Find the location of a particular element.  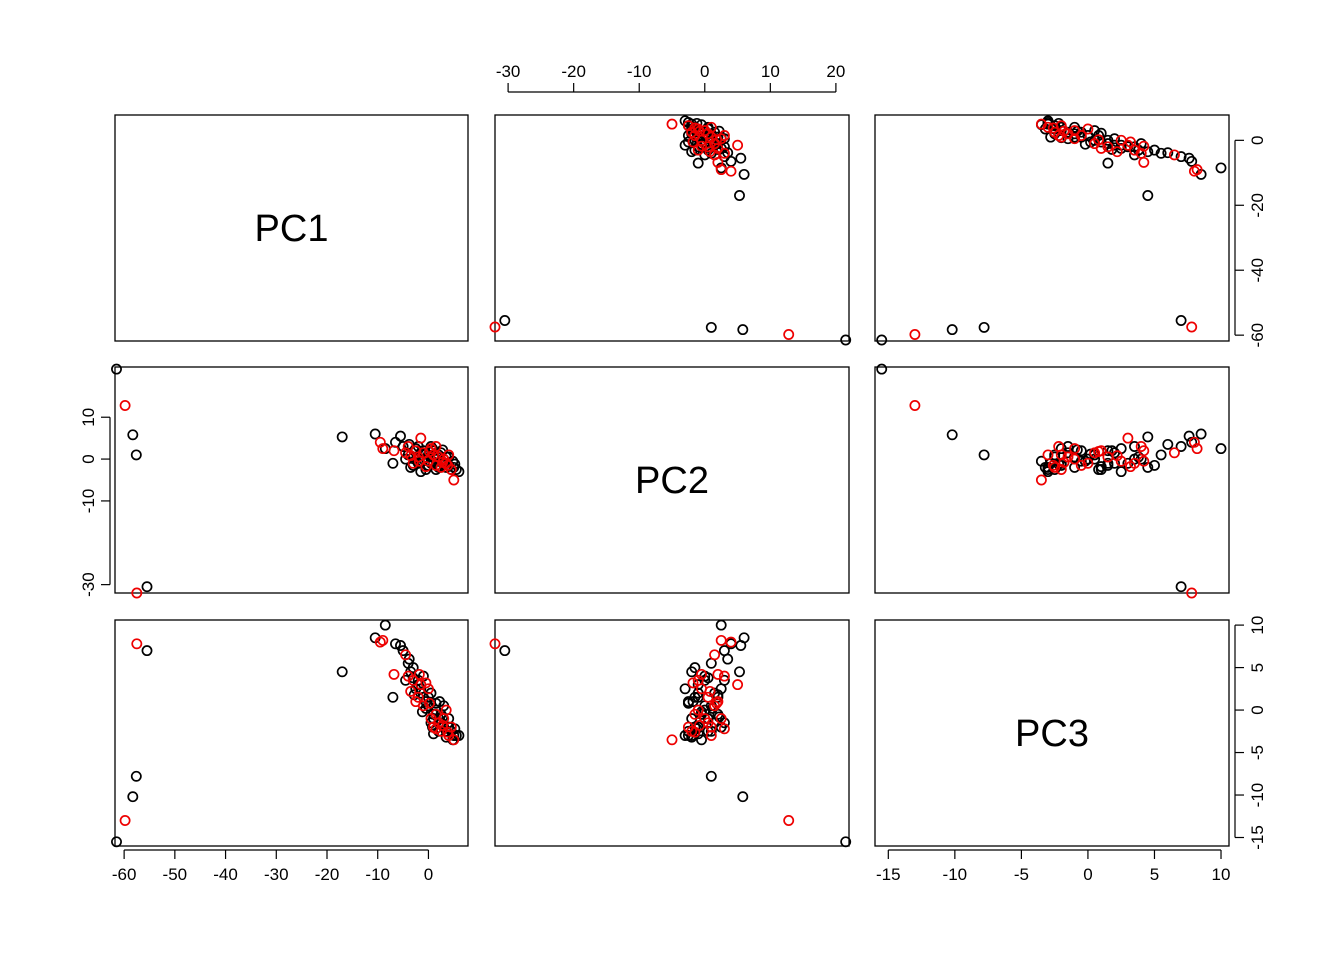

tick-label: -40 is located at coordinates (1257, 270).